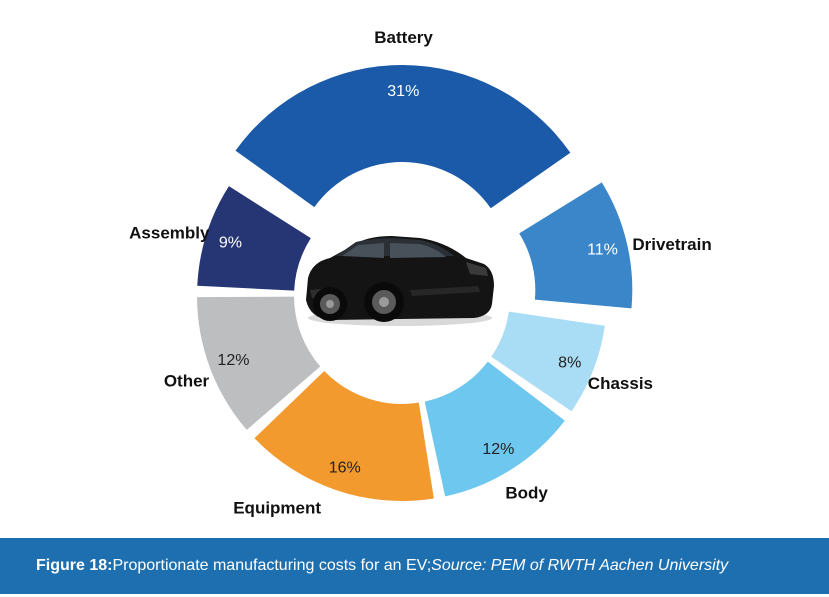 The width and height of the screenshot is (829, 597). What do you see at coordinates (526, 492) in the screenshot?
I see `category-label-body: Body` at bounding box center [526, 492].